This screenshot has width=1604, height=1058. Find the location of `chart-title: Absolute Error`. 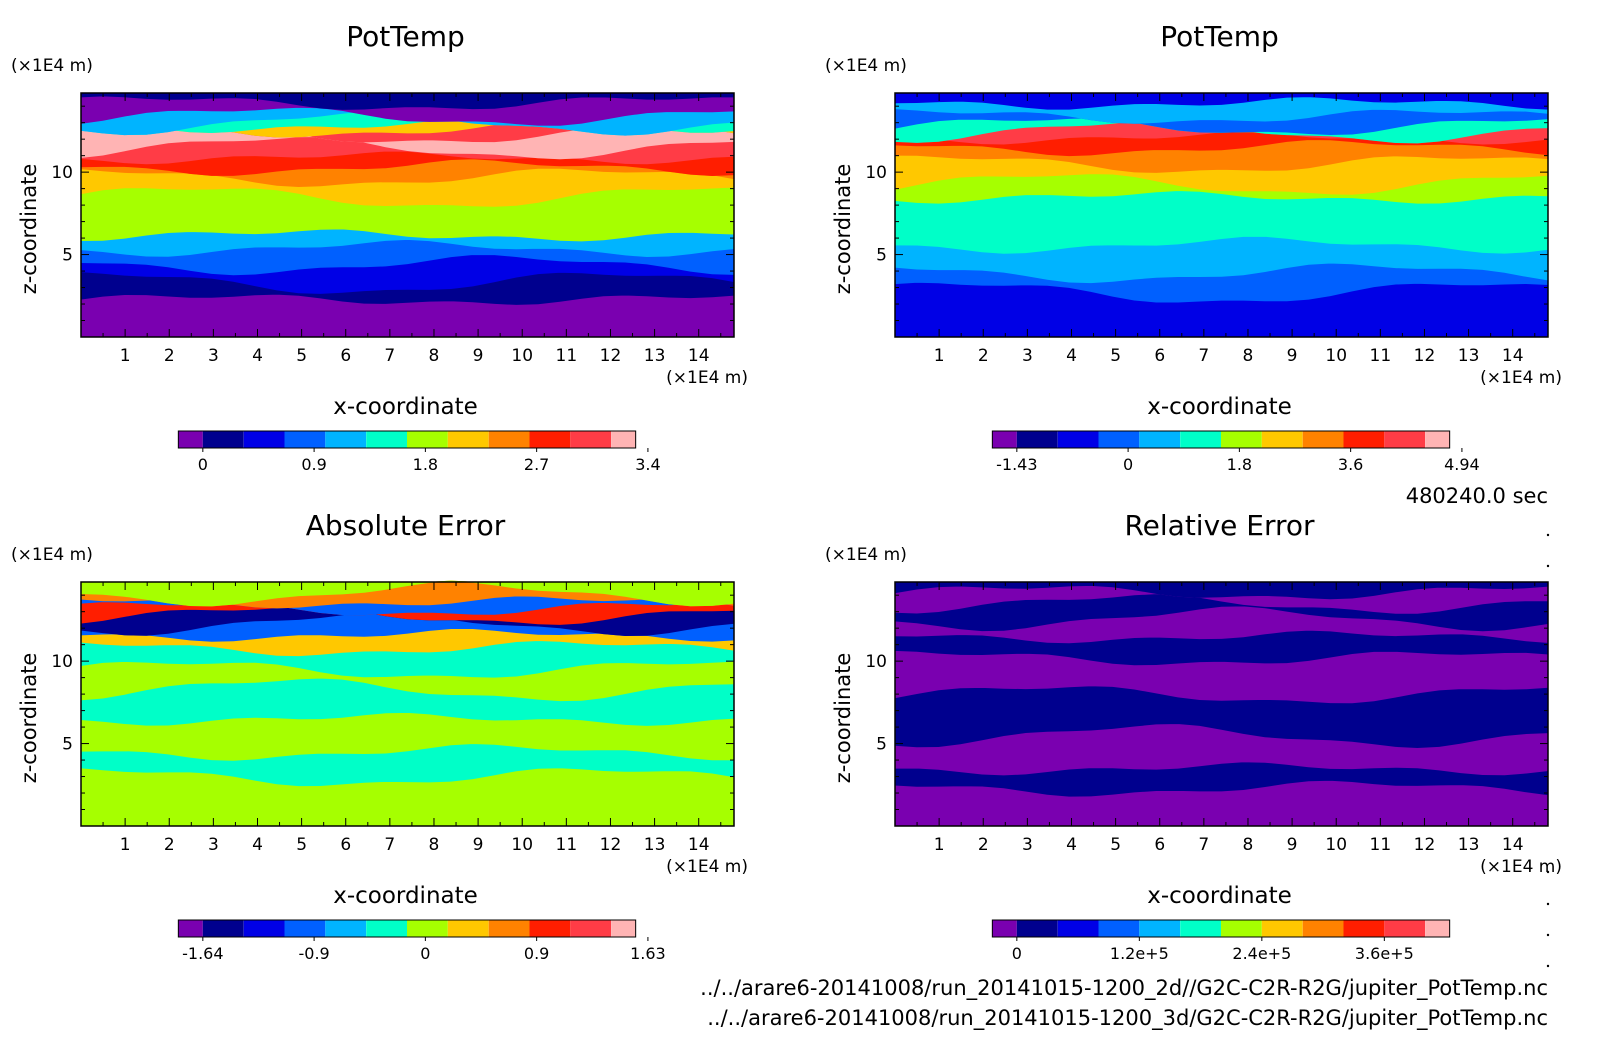

chart-title: Absolute Error is located at coordinates (406, 525).